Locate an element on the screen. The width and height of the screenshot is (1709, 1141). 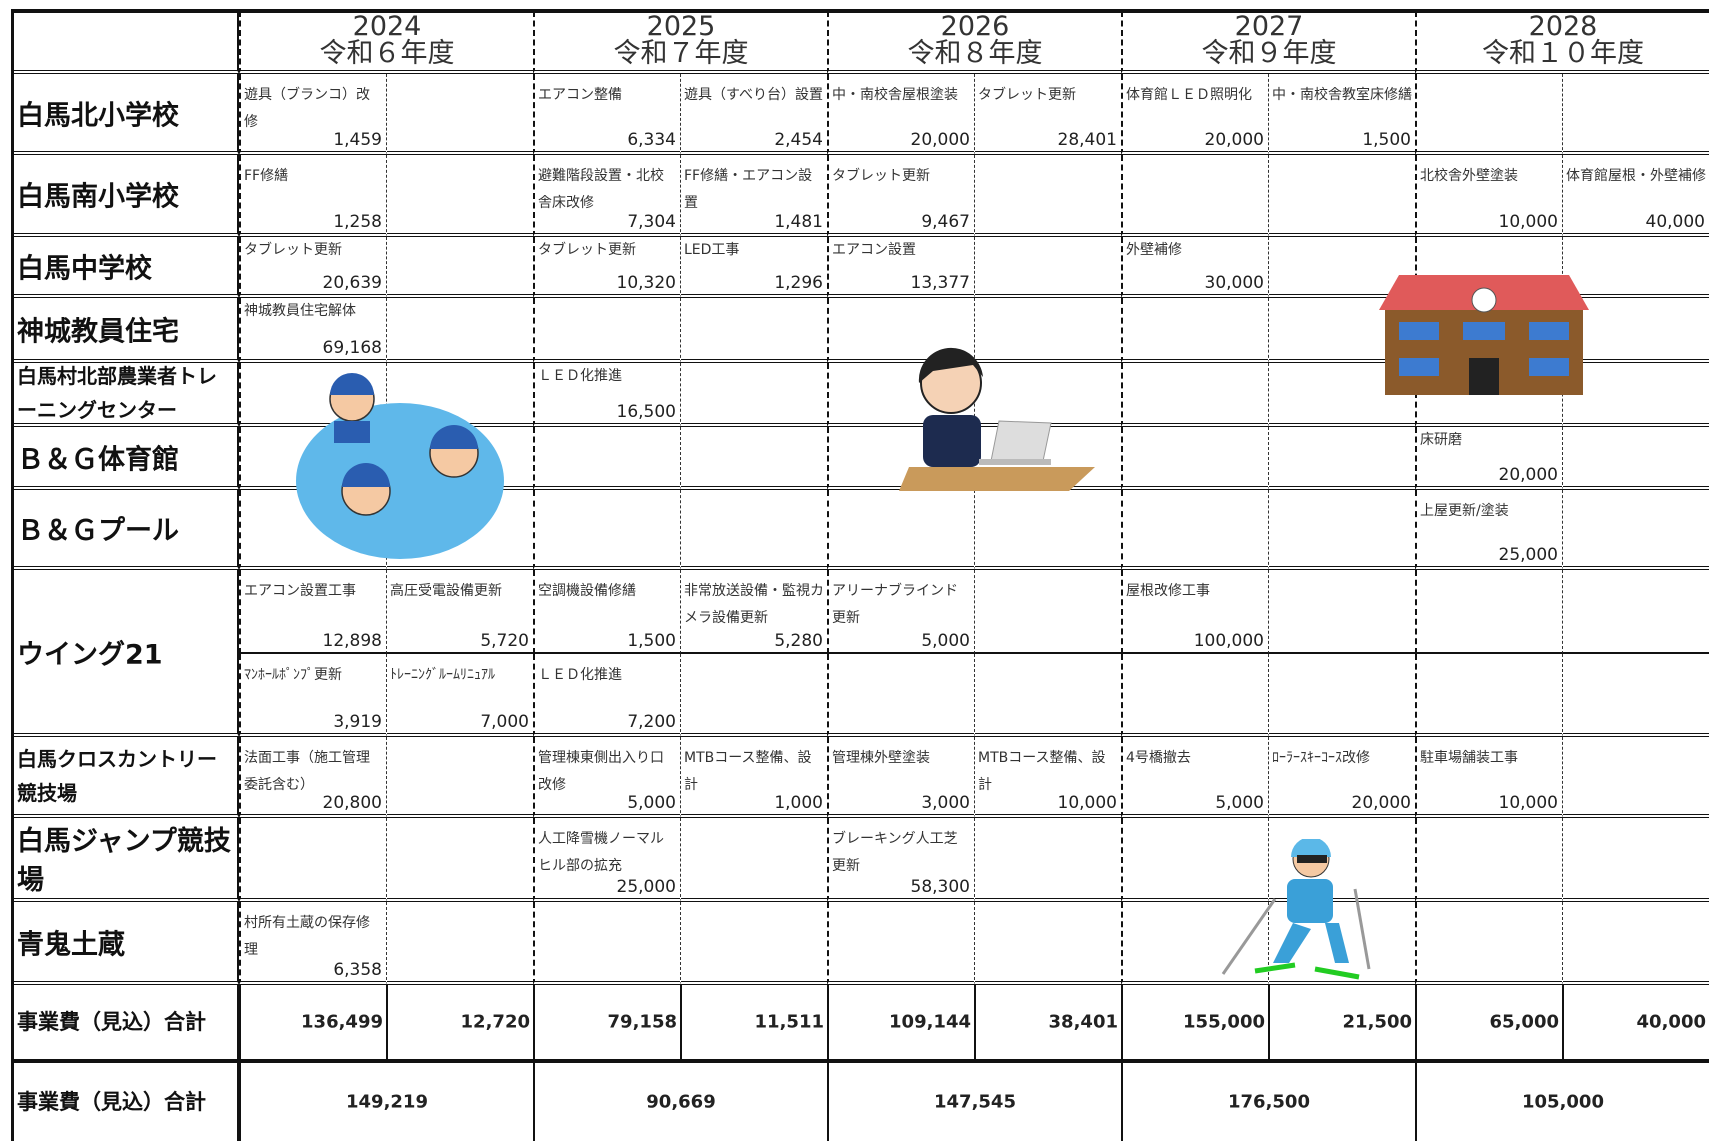
cell: 中・南校舎屋根塗装 20,000 is located at coordinates (900, 114).